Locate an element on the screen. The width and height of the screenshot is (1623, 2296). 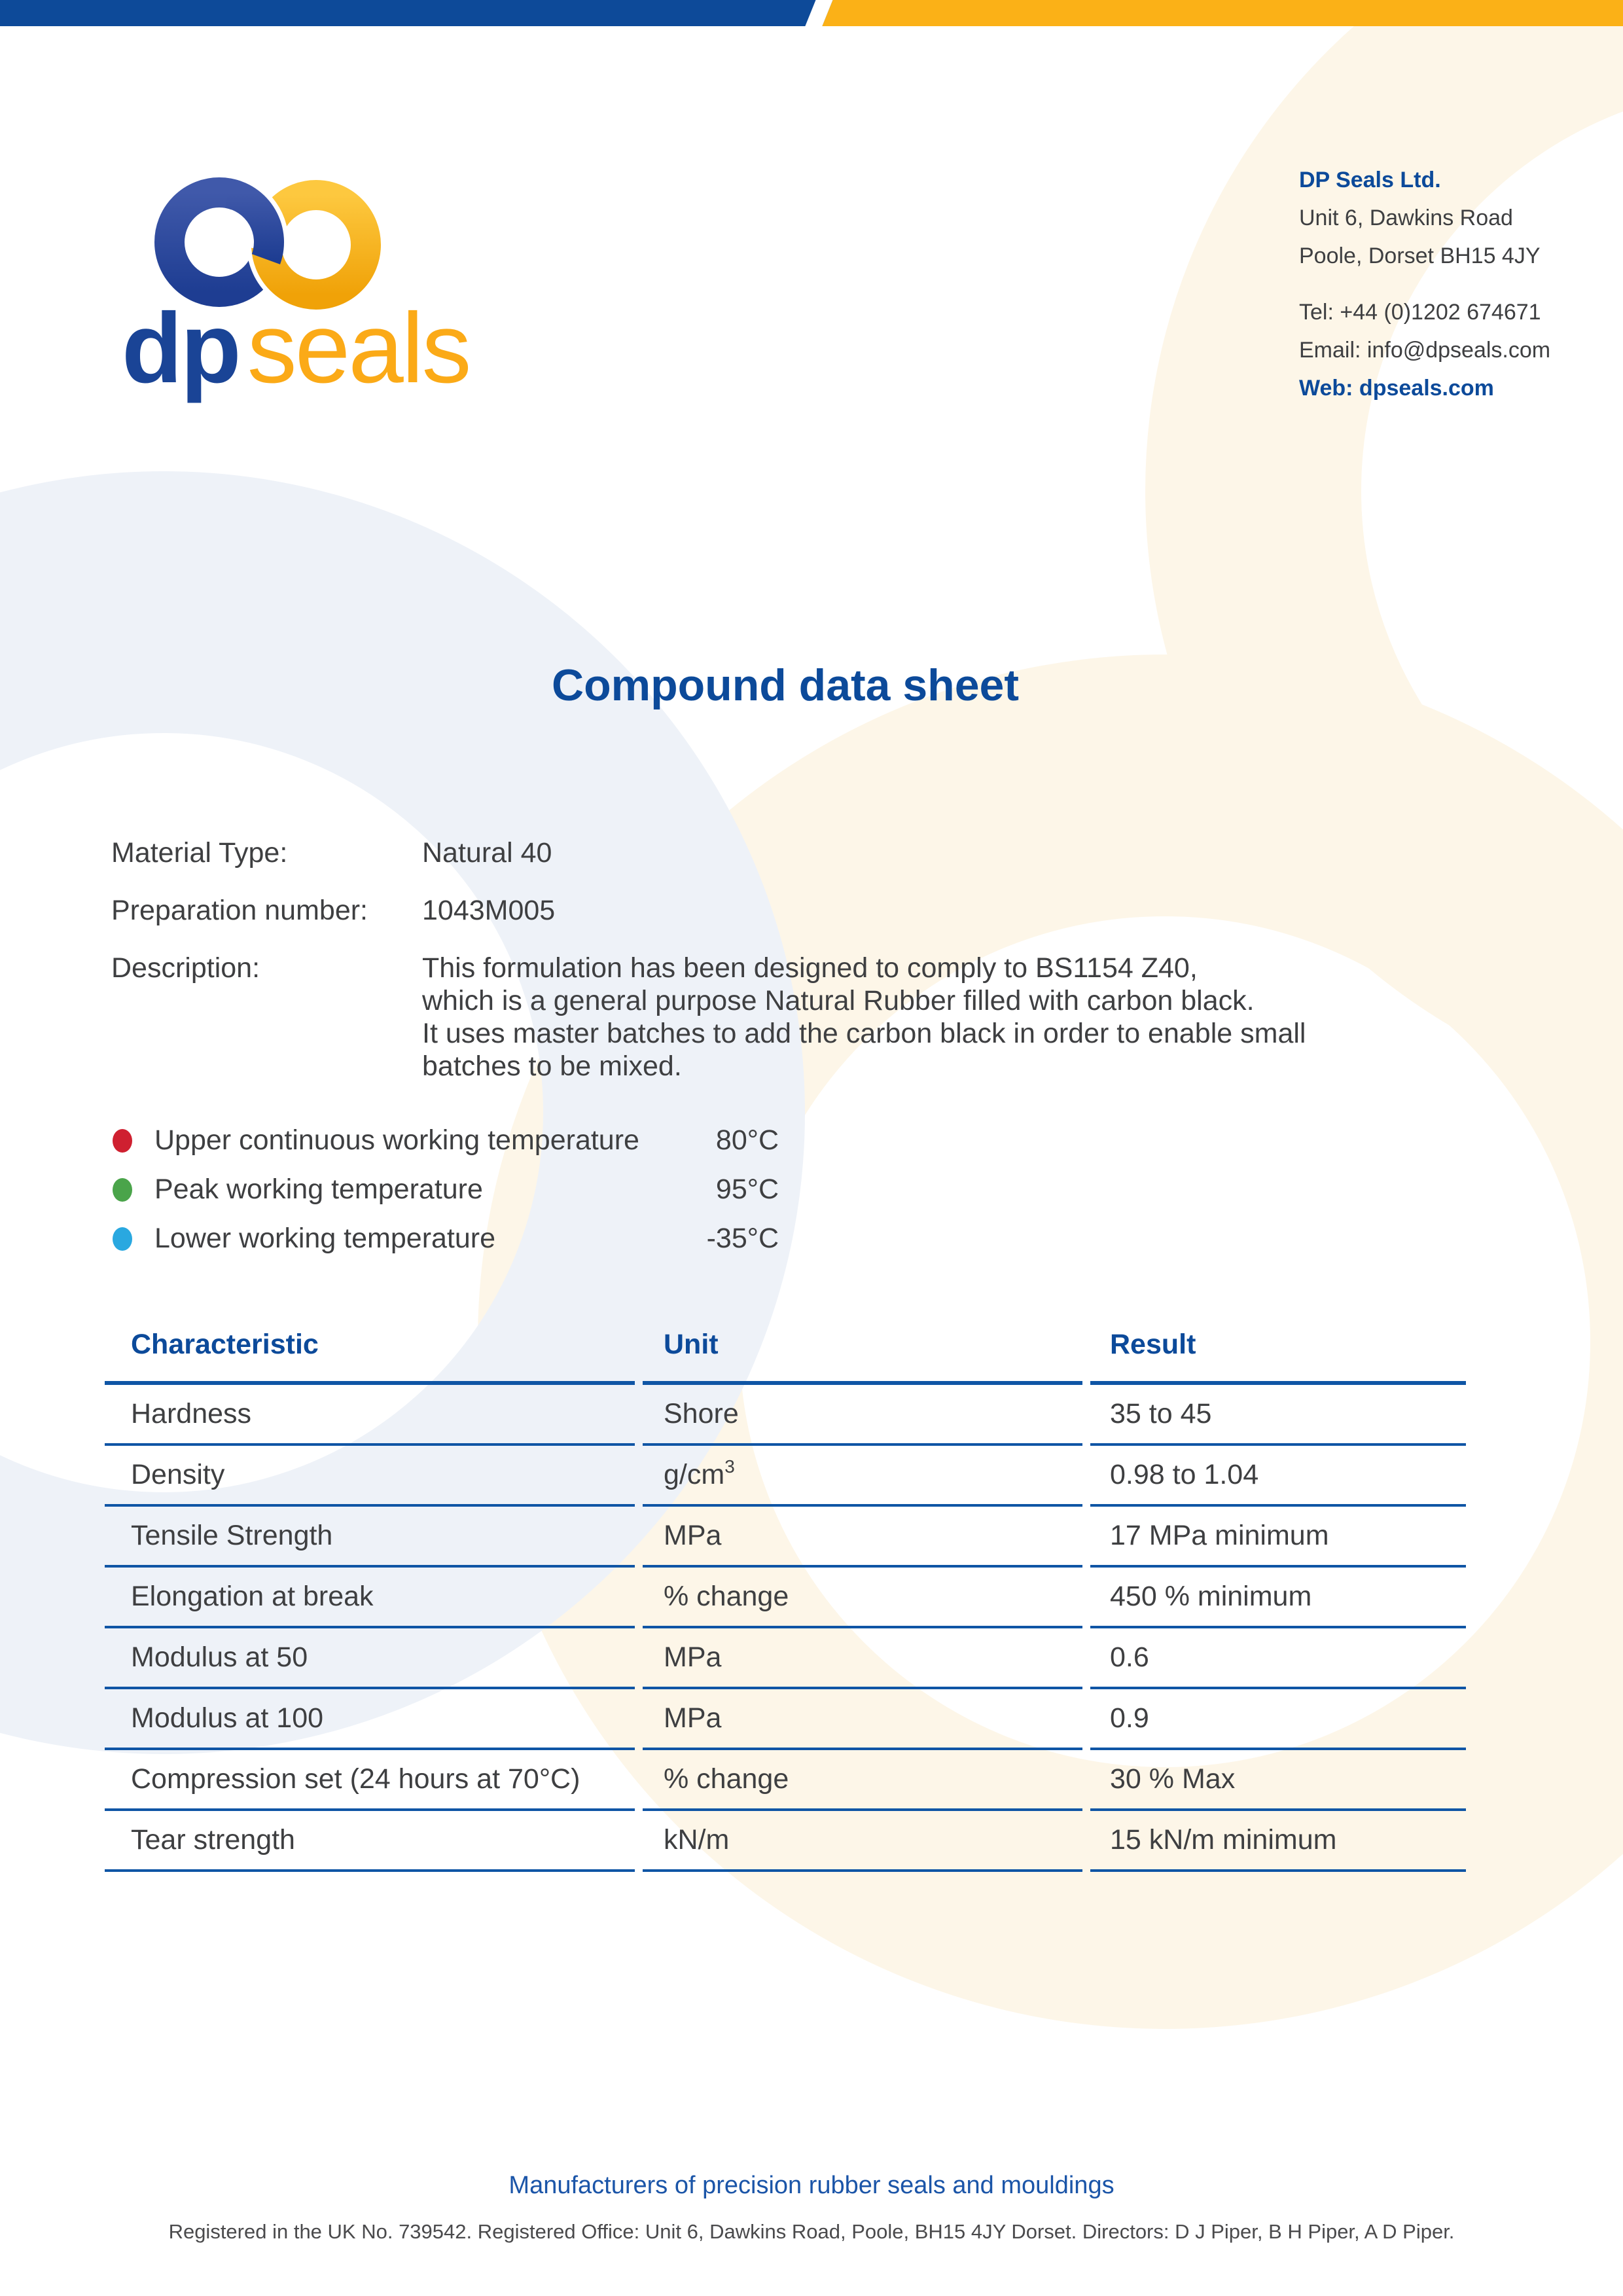
table-cell-result: 17 MPa minimum is located at coordinates (1278, 1537).